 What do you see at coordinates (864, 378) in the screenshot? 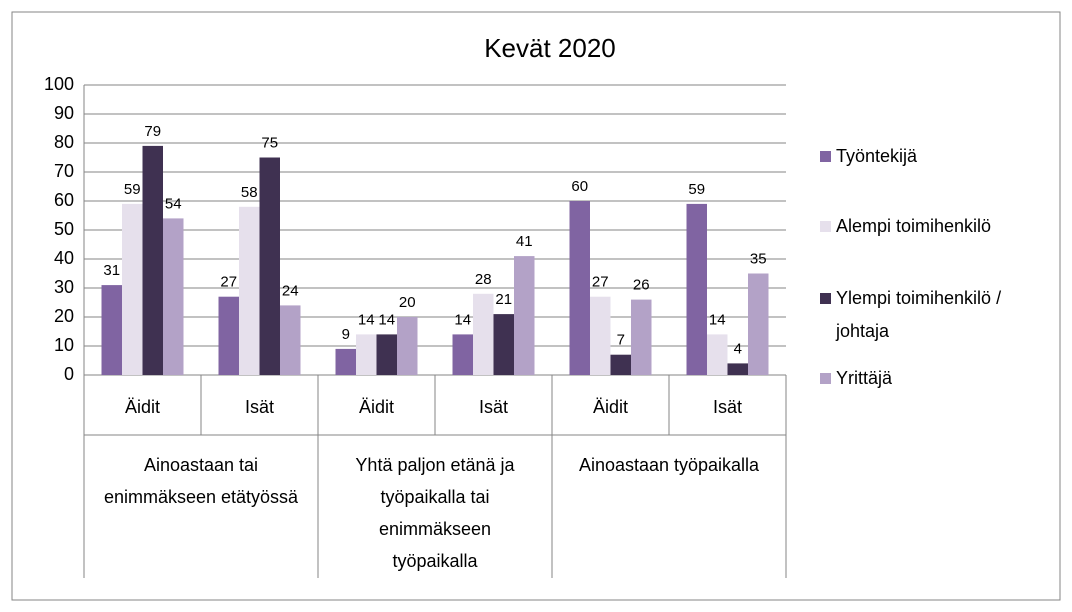
I see `legend-label: Yrittäjä` at bounding box center [864, 378].